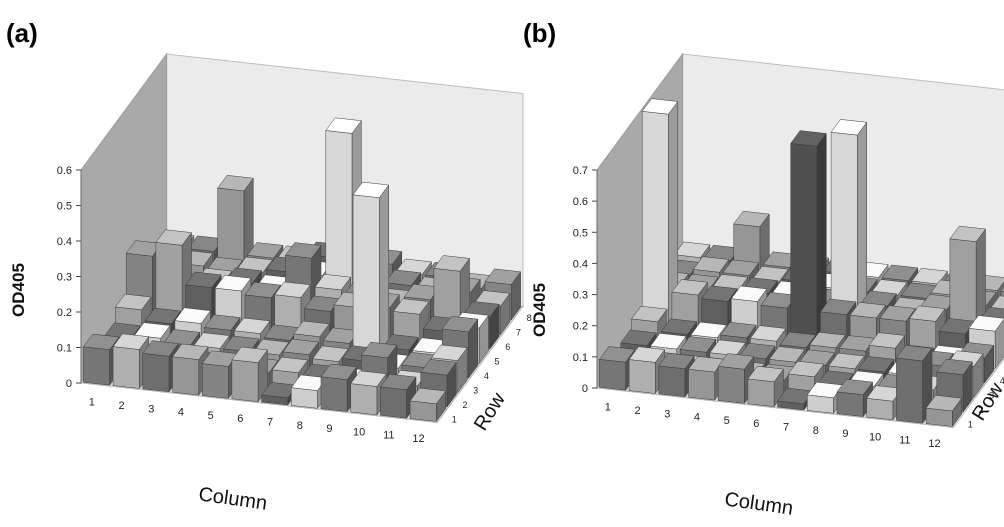  I want to click on row-tick-label: 2, so click(464, 405).